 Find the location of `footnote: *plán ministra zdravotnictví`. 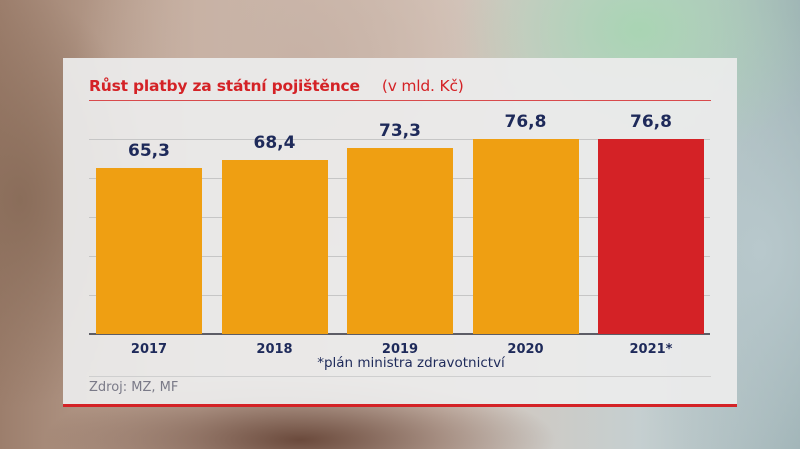

footnote: *plán ministra zdravotnictví is located at coordinates (411, 363).